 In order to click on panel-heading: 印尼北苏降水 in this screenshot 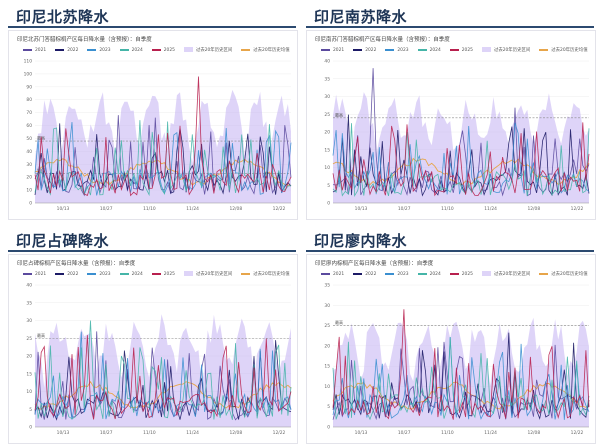, I will do `click(63, 17)`.